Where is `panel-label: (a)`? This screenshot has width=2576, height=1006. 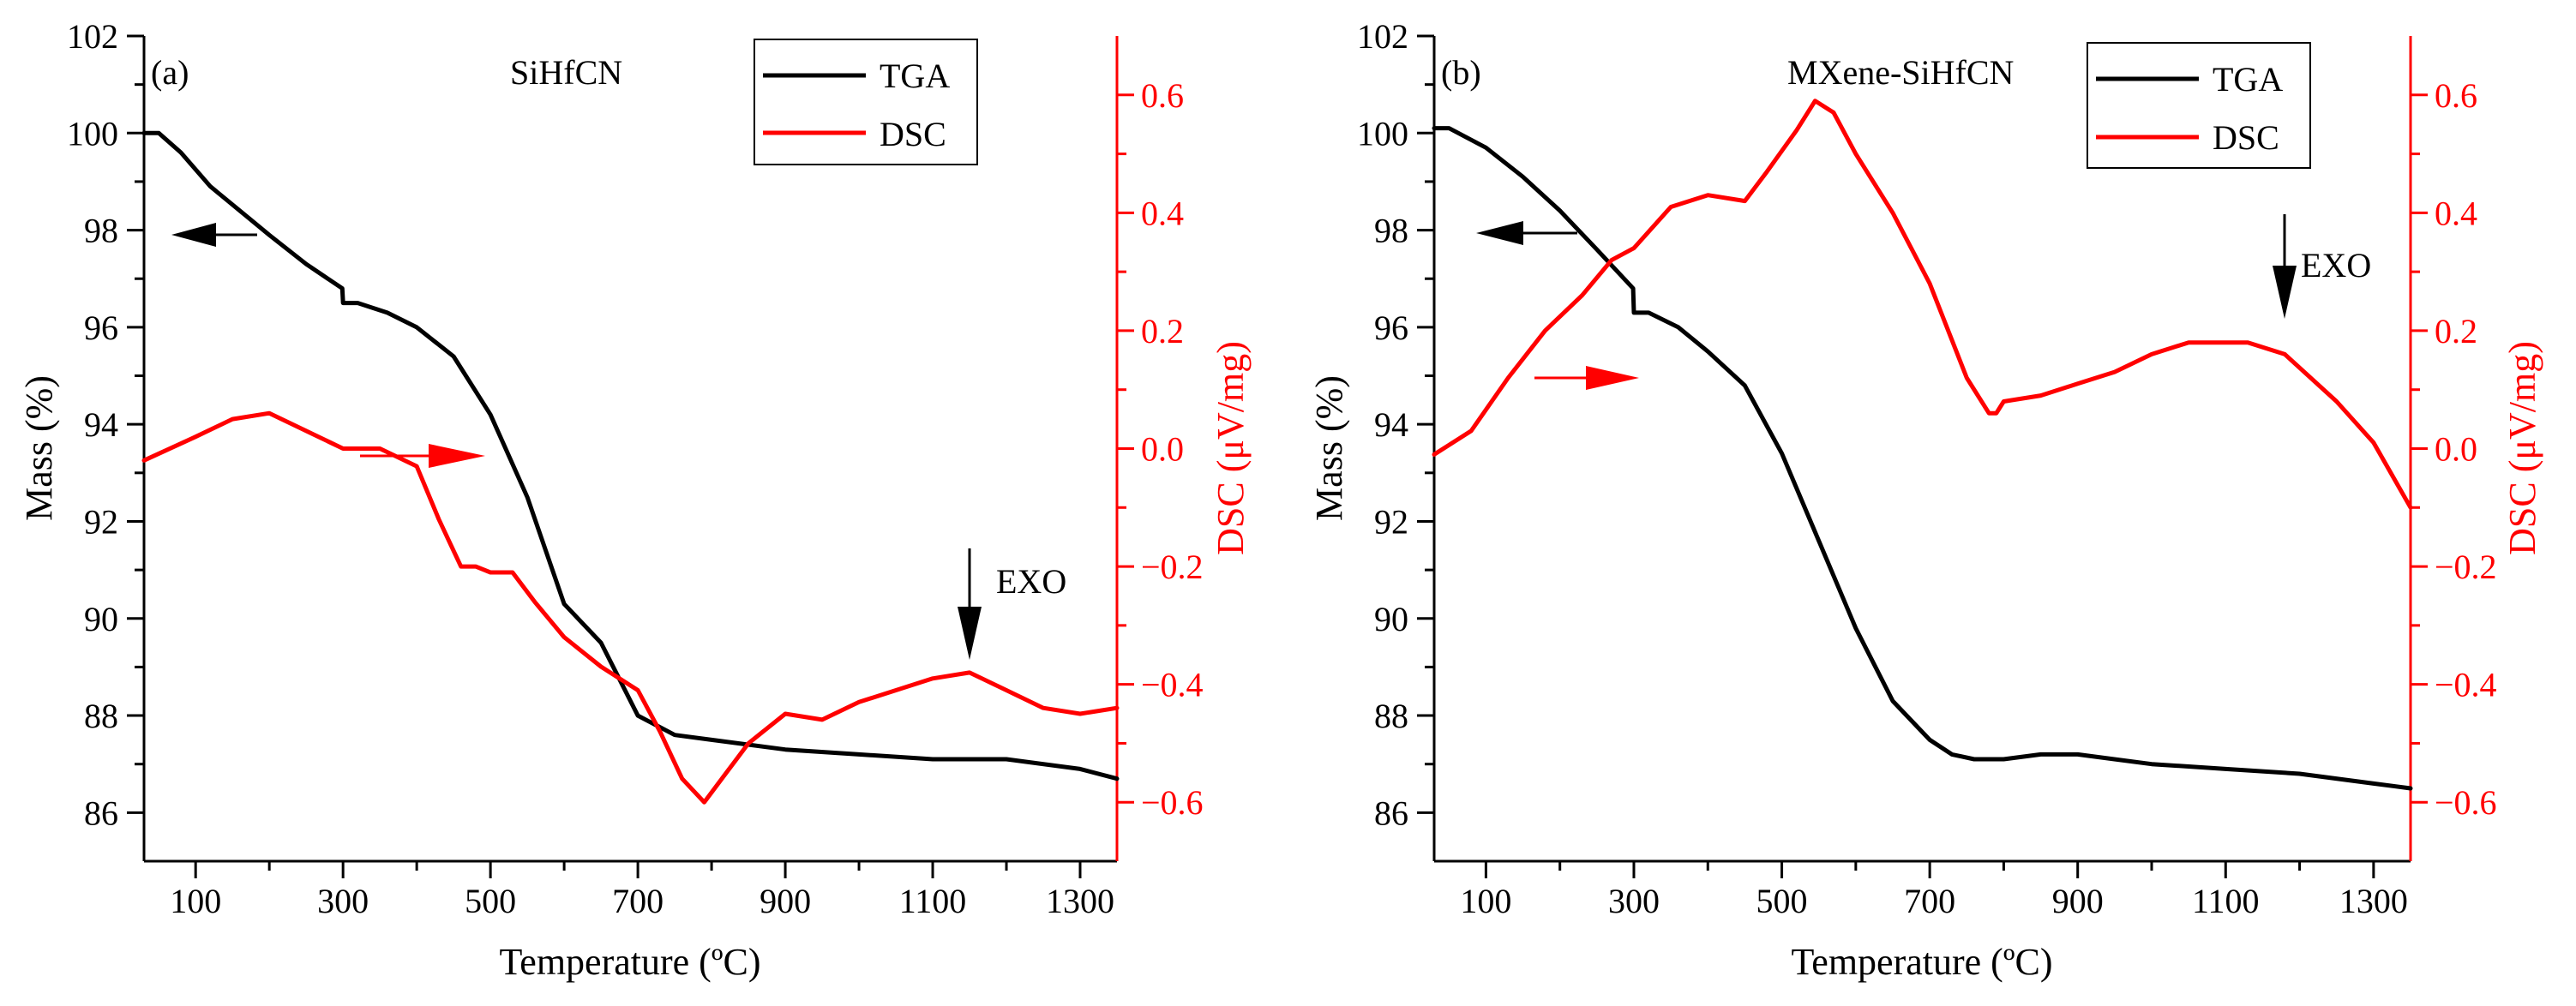
panel-label: (a) is located at coordinates (170, 72).